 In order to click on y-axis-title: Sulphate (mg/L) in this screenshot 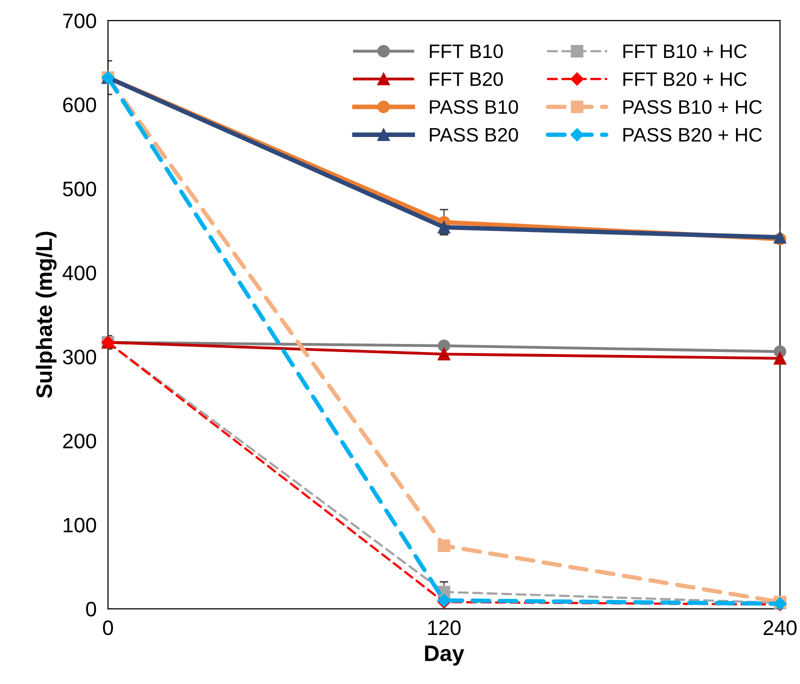, I will do `click(46, 315)`.